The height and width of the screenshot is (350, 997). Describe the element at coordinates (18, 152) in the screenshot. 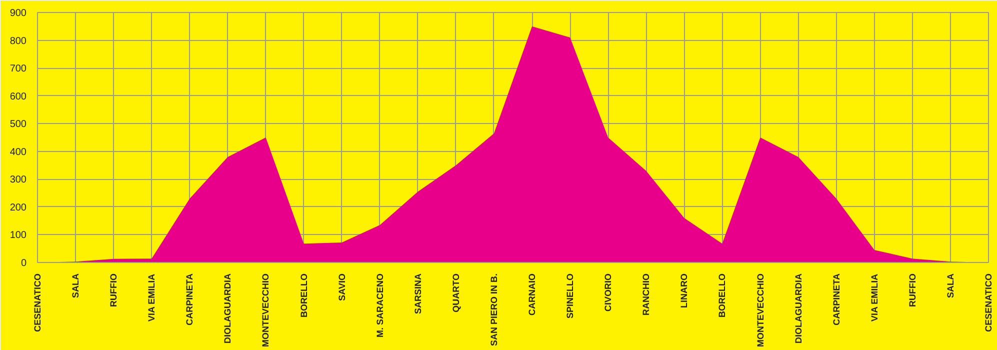

I see `y-tick-label: 400` at that location.